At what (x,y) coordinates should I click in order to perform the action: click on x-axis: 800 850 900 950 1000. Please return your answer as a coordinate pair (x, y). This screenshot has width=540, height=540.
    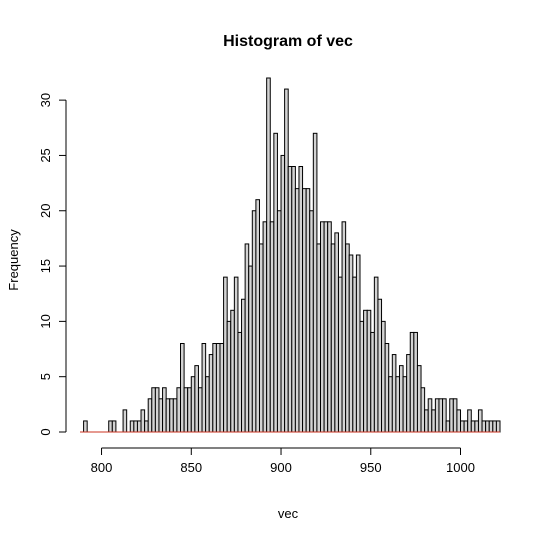
    Looking at the image, I should click on (283, 461).